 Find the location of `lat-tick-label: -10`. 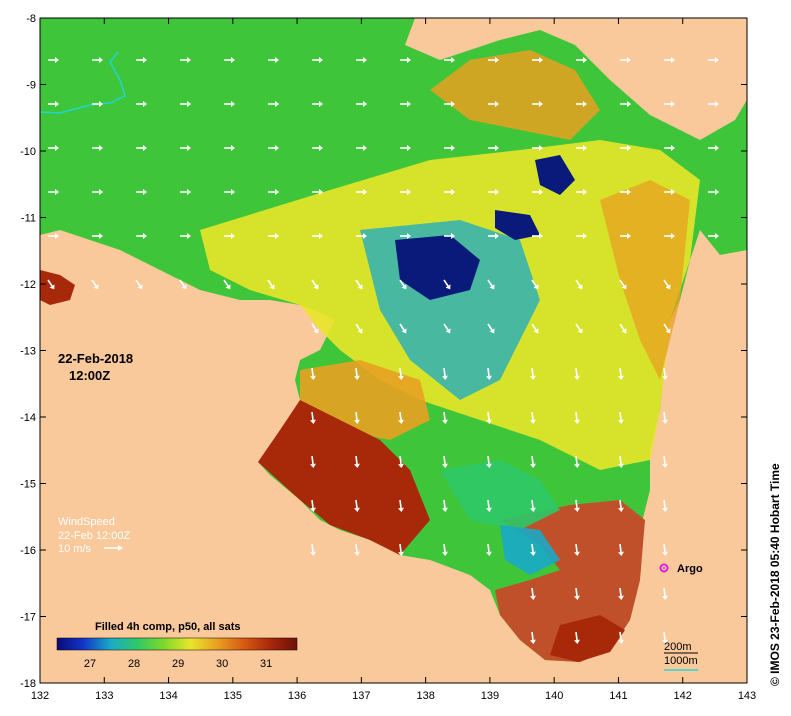

lat-tick-label: -10 is located at coordinates (28, 152).